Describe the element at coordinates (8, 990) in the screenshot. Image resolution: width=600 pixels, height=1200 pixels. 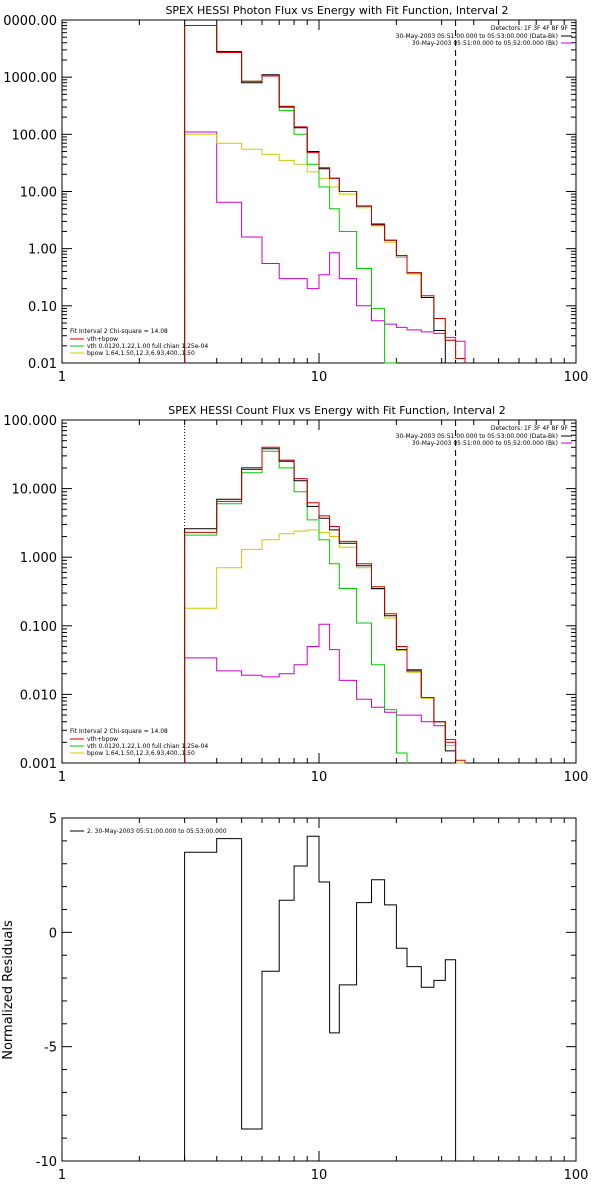
I see `y-axis-label: Normalized Residuals` at that location.